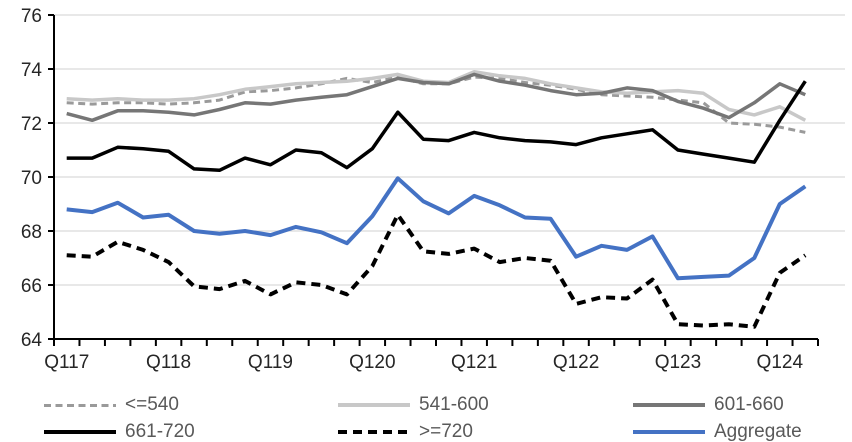  What do you see at coordinates (160, 431) in the screenshot?
I see `legend-label-661-720: 661-720` at bounding box center [160, 431].